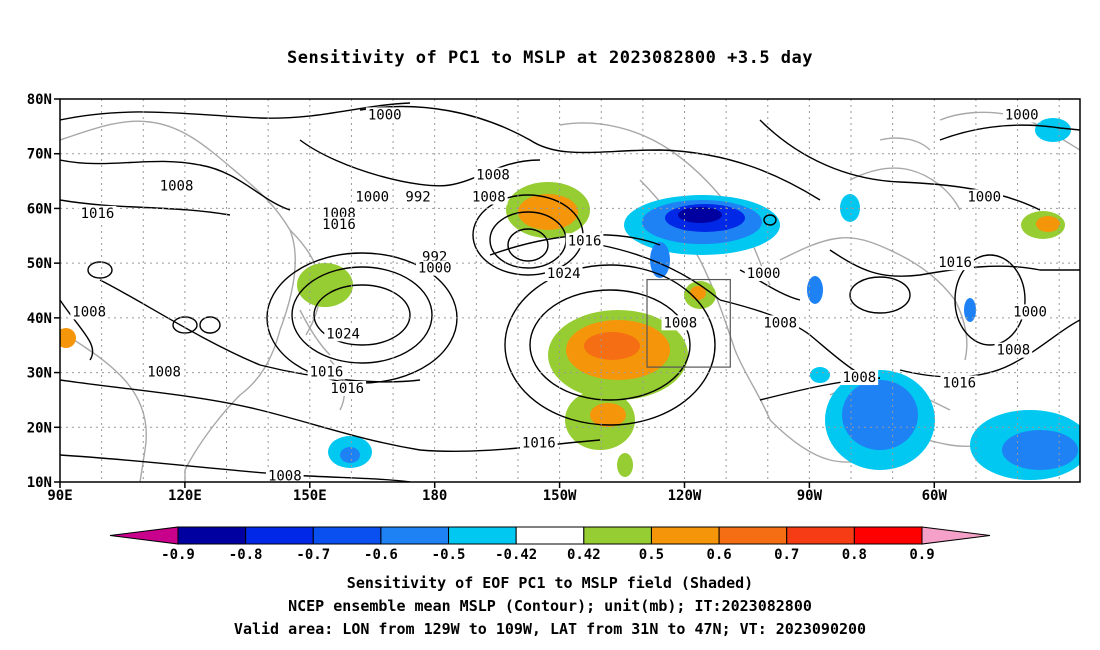 This screenshot has height=650, width=1100. I want to click on lon-tick-label: 90W, so click(810, 496).